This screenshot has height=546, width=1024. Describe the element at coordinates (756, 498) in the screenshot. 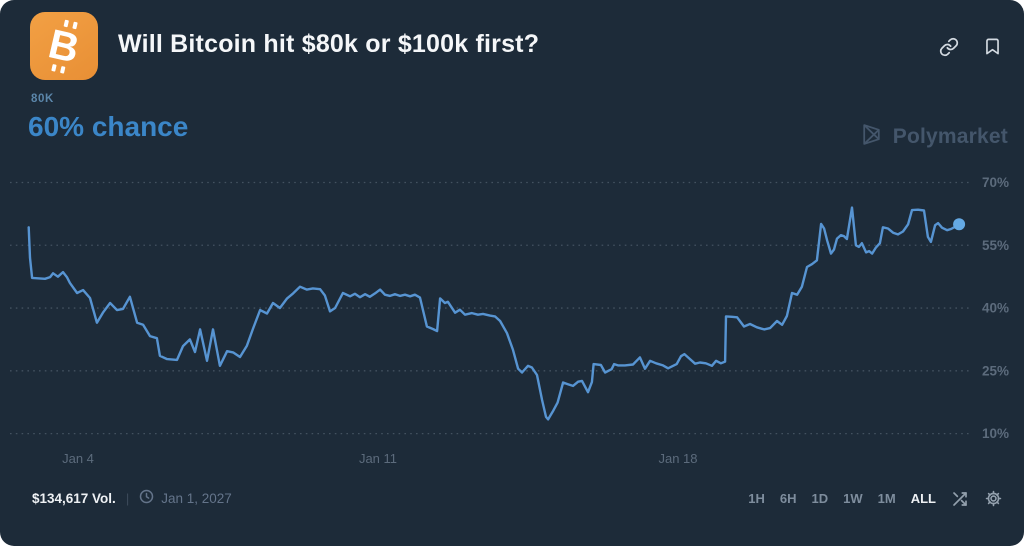

I see `range-button-1h: 1H` at that location.